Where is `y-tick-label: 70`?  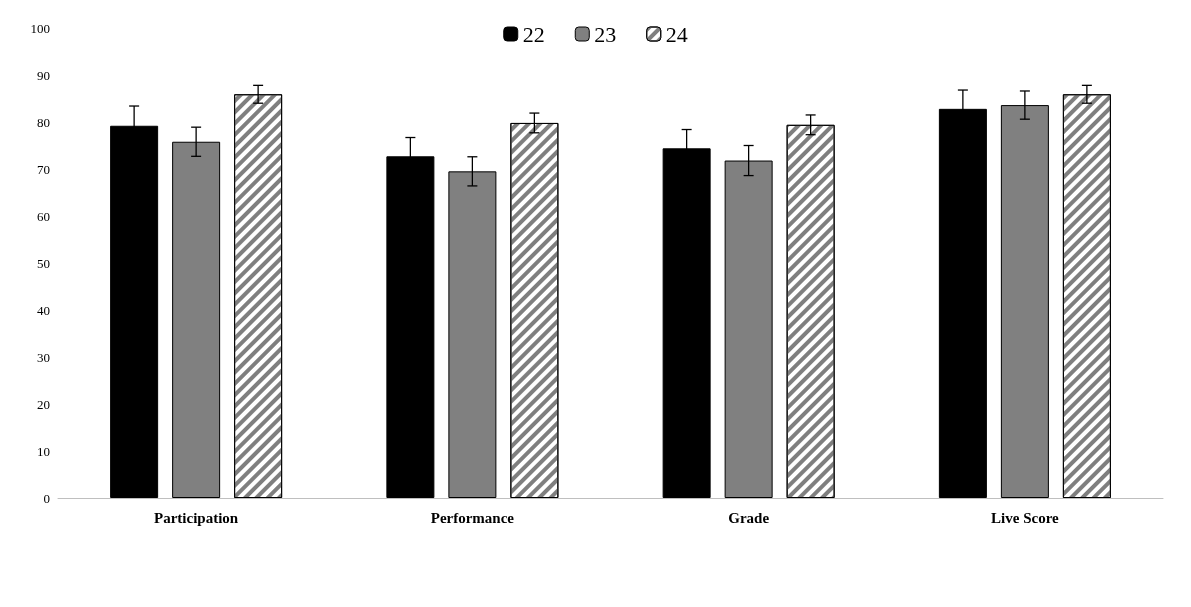
y-tick-label: 70 is located at coordinates (43, 169).